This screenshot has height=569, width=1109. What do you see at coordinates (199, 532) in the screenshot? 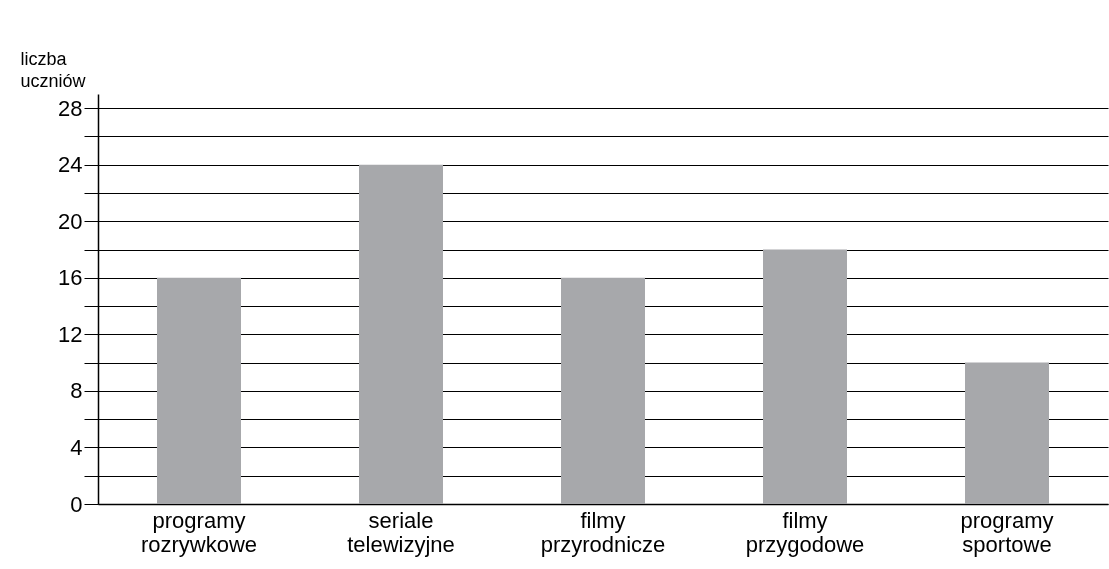
I see `x-tick-label: programy rozrywkowe` at bounding box center [199, 532].